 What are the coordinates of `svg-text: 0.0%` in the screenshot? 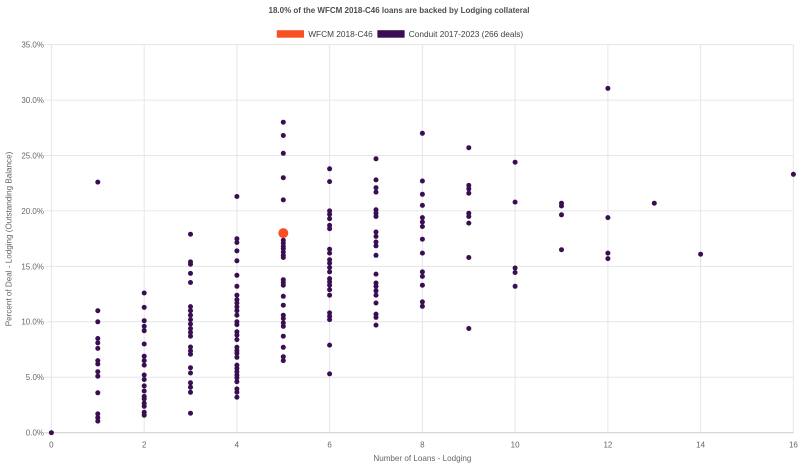 It's located at (35, 433).